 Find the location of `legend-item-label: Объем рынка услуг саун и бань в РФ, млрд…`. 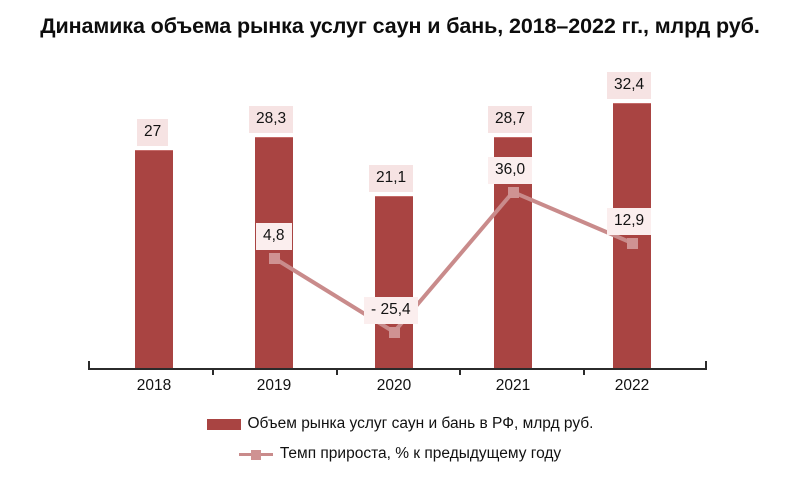

legend-item-label: Объем рынка услуг саун и бань в РФ, млрд… is located at coordinates (420, 423).